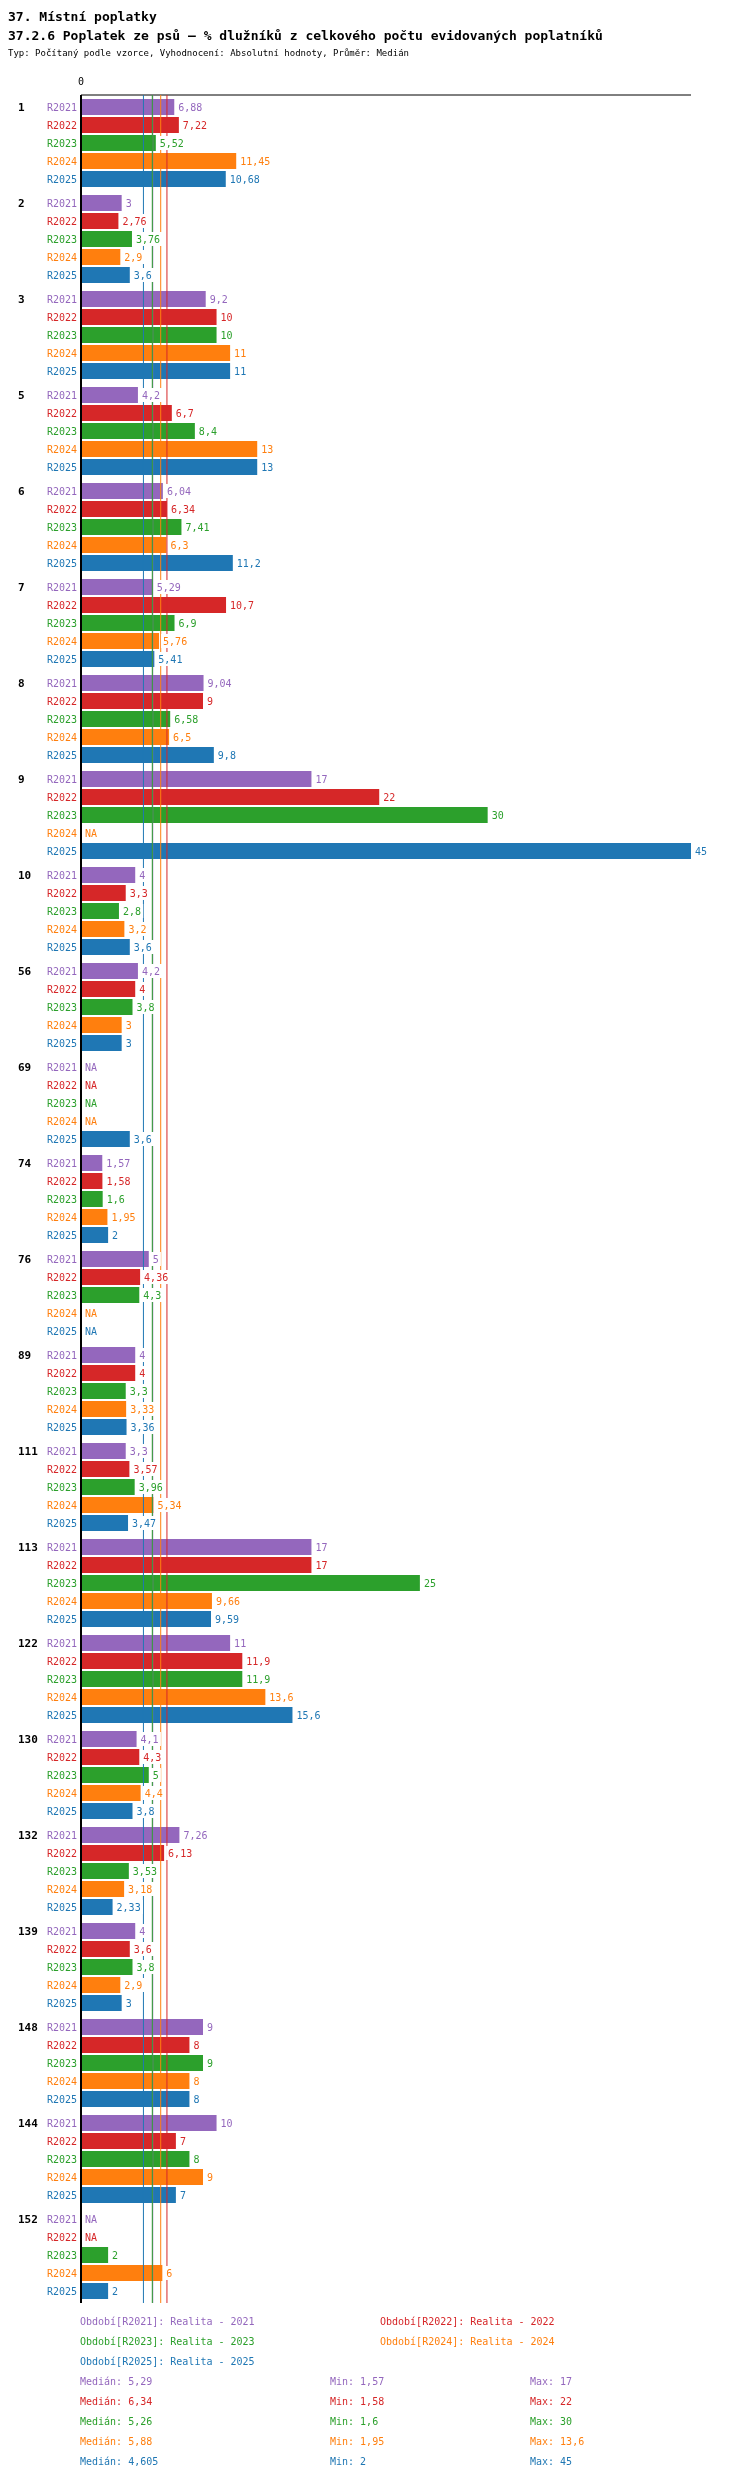  What do you see at coordinates (171, 143) in the screenshot?
I see `data-label: 5,52` at bounding box center [171, 143].